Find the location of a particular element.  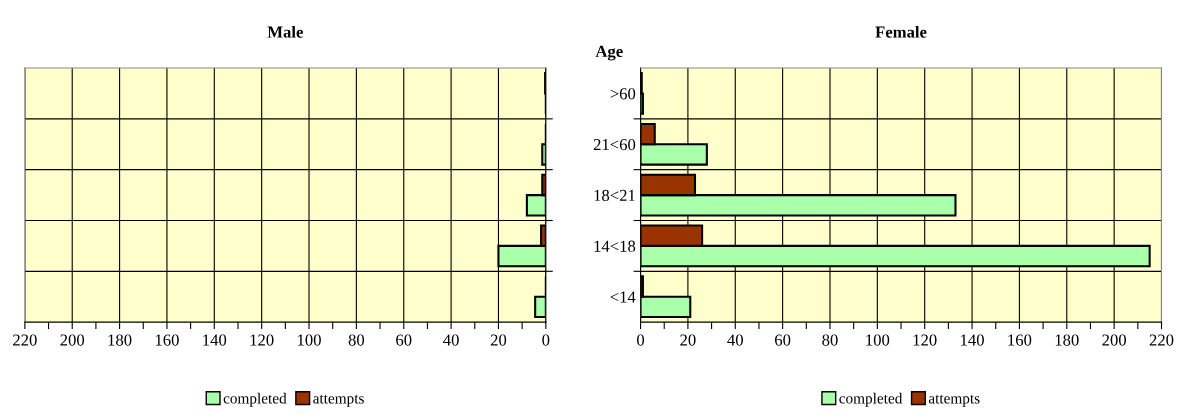

y-tick-label: 14<18 is located at coordinates (615, 246).